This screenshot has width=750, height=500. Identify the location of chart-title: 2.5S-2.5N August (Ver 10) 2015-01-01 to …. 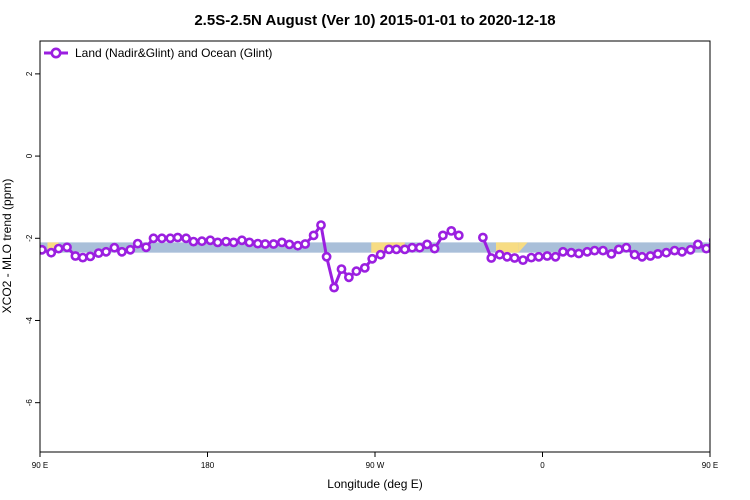
(374, 20).